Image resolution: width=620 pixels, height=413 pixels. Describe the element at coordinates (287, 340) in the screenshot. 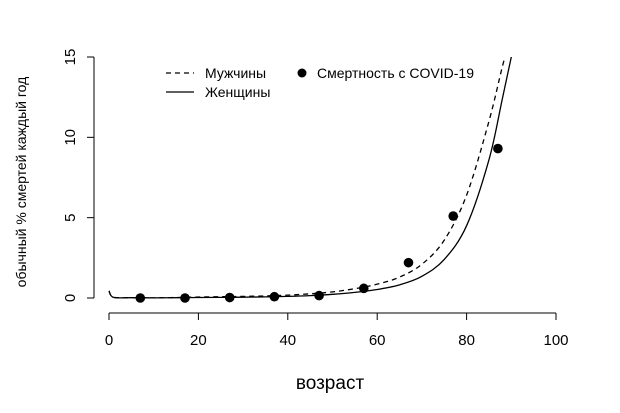

I see `x-tick-label: 40` at that location.